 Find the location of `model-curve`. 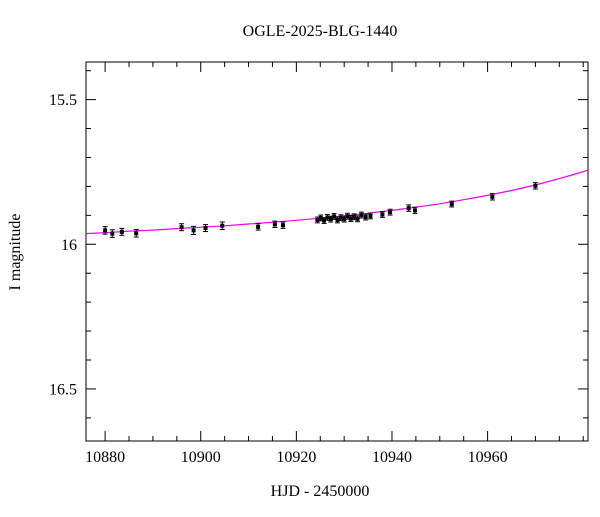

model-curve is located at coordinates (337, 202).